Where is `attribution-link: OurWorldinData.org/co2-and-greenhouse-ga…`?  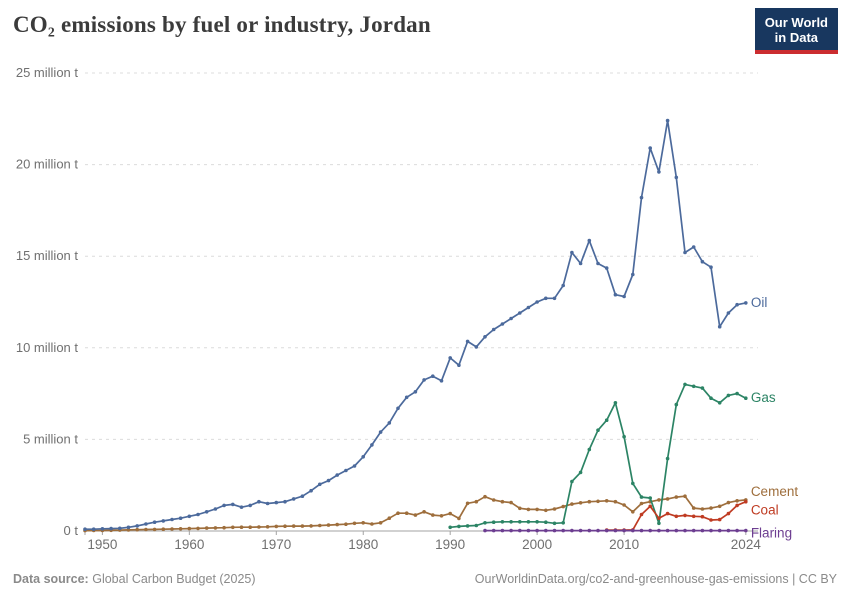
attribution-link: OurWorldinData.org/co2-and-greenhouse-ga… is located at coordinates (655, 579).